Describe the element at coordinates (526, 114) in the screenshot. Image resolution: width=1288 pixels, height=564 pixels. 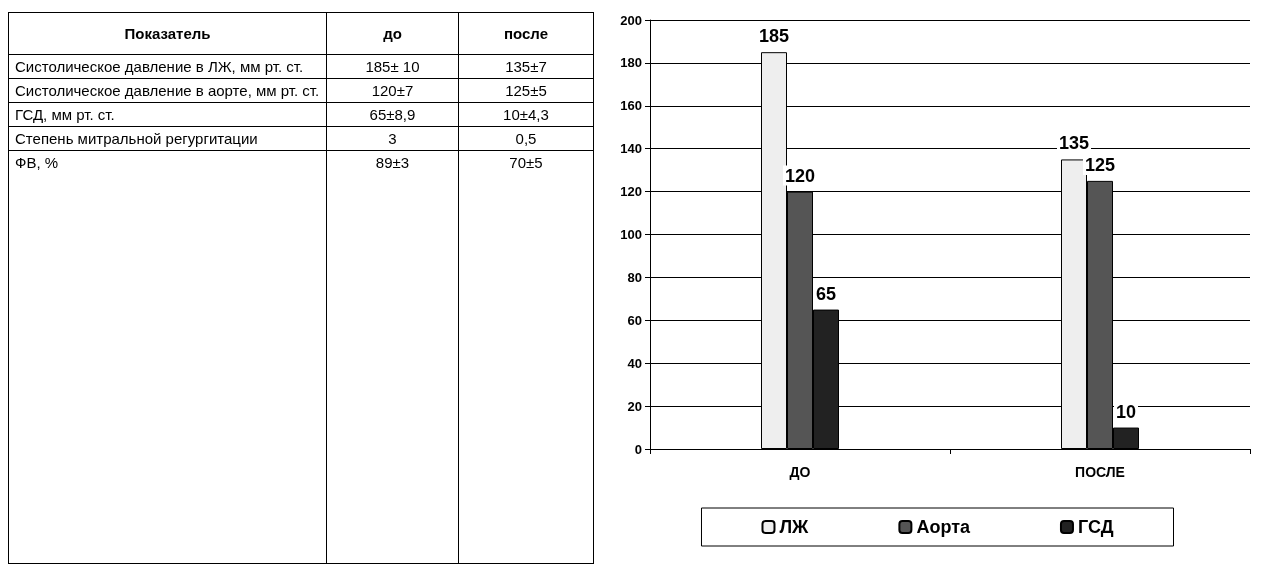
I see `text: 10±4,3` at that location.